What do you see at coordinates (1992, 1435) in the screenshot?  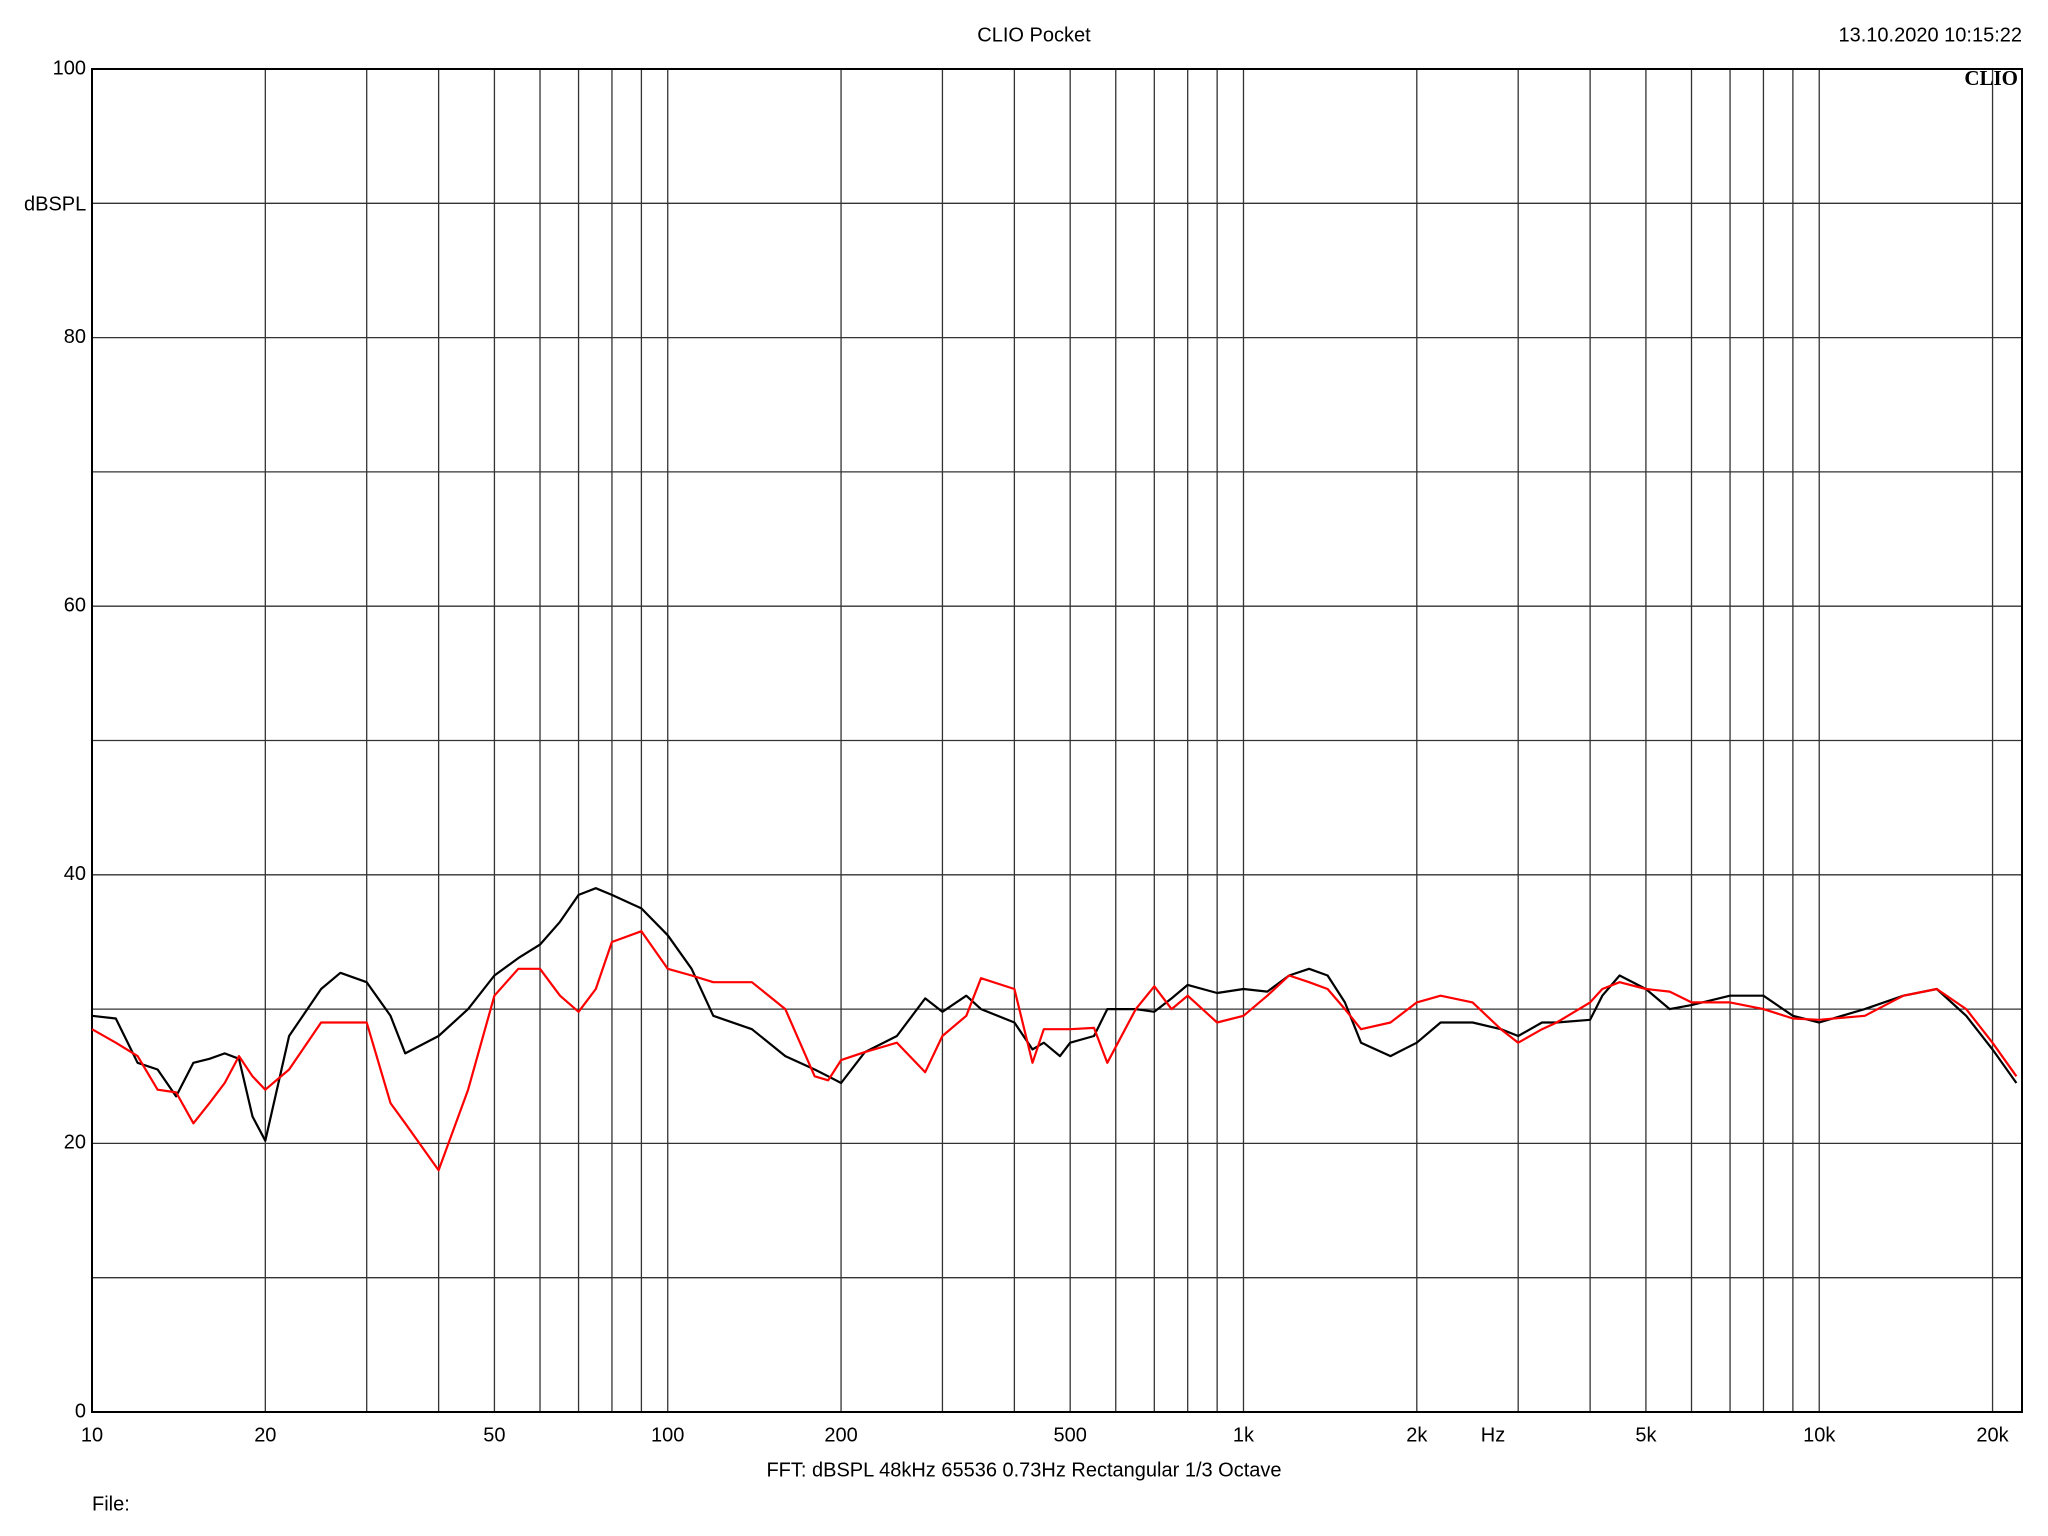 I see `x-tick-label: 20k` at bounding box center [1992, 1435].